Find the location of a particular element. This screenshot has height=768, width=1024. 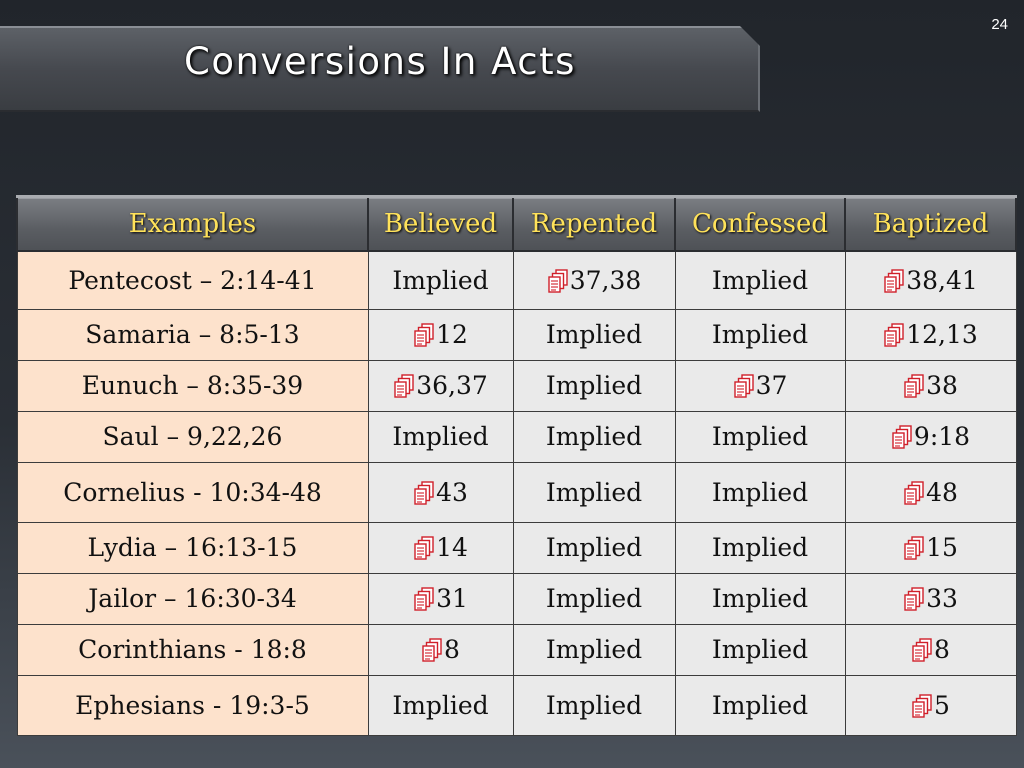

table-row: Lydia – 16:13-15 14 Implied Implied 15 is located at coordinates (516, 547).